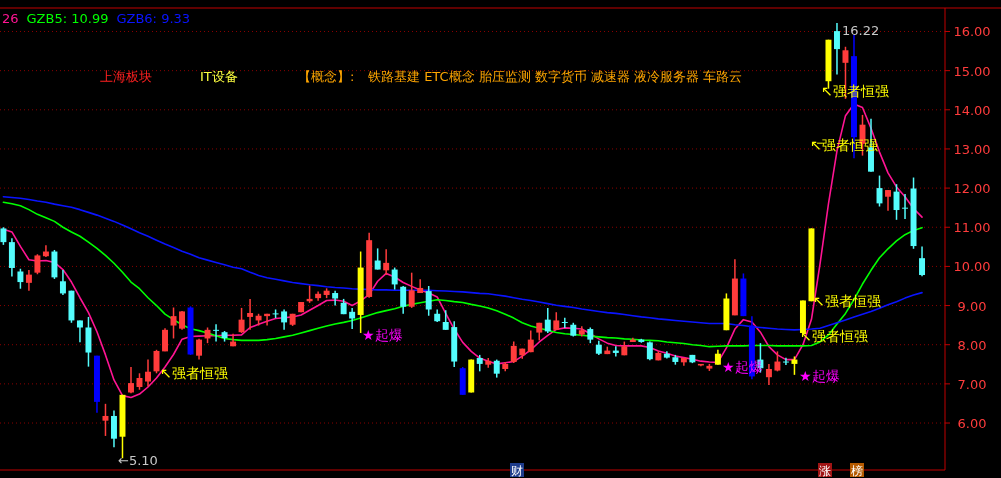 This screenshot has width=1001, height=478. I want to click on y-tick-label: 8.00, so click(972, 345).